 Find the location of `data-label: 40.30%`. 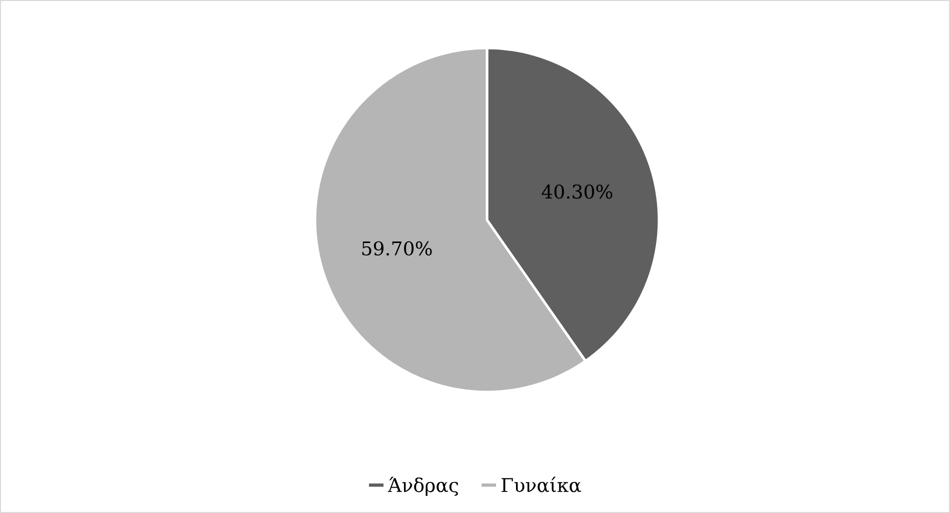

data-label: 40.30% is located at coordinates (577, 191).